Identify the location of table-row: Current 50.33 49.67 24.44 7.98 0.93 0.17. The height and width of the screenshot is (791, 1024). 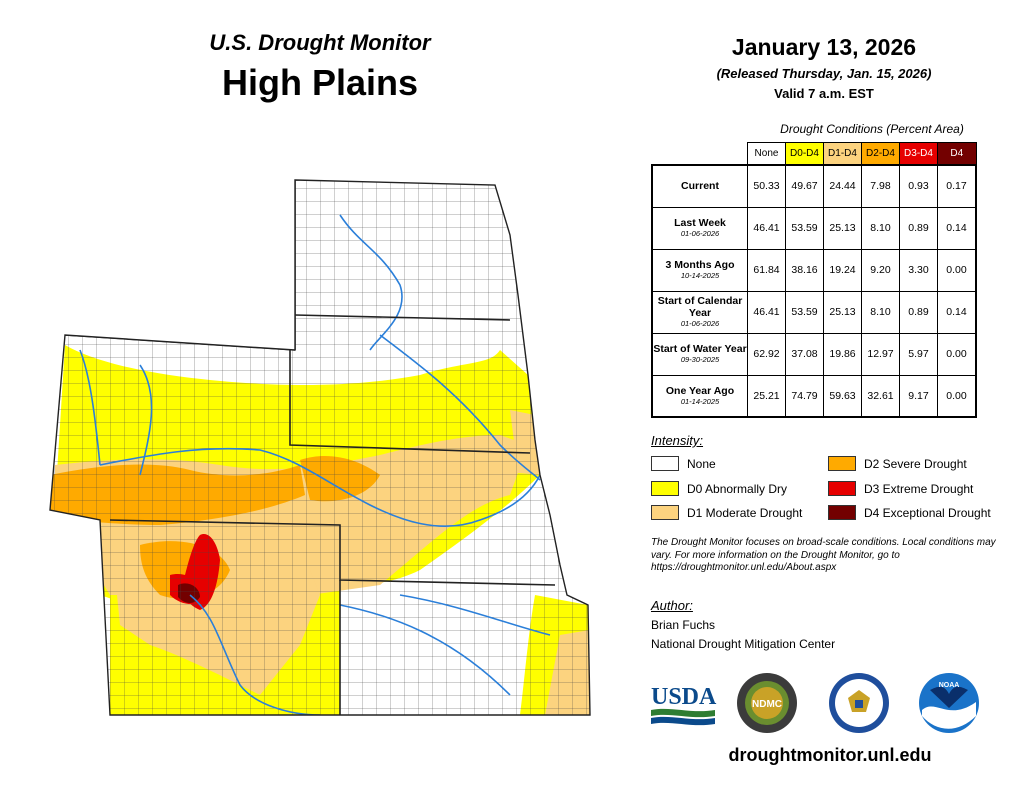
(814, 186).